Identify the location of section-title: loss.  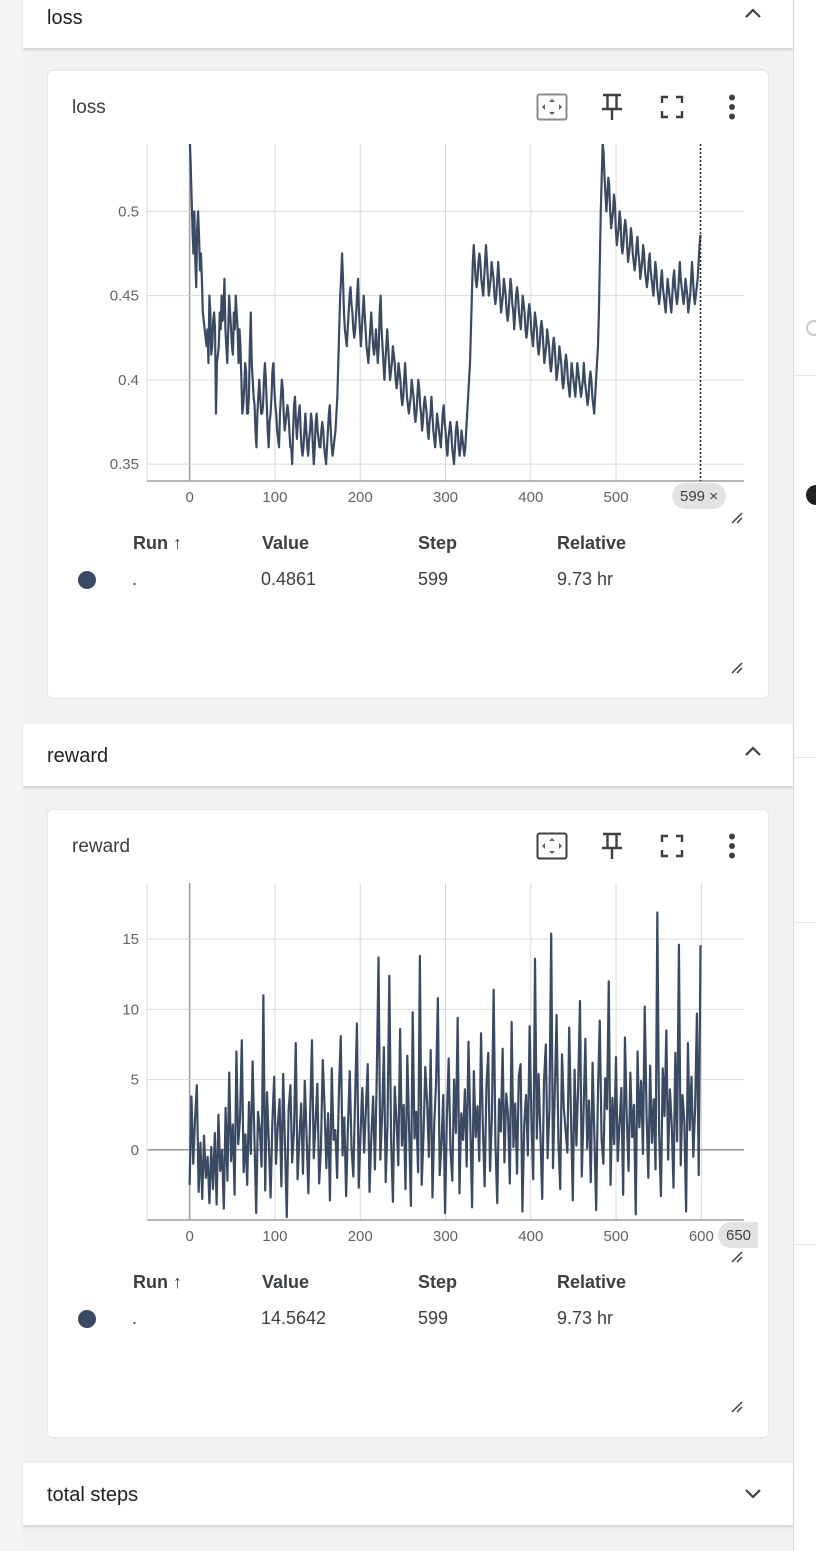
(65, 18).